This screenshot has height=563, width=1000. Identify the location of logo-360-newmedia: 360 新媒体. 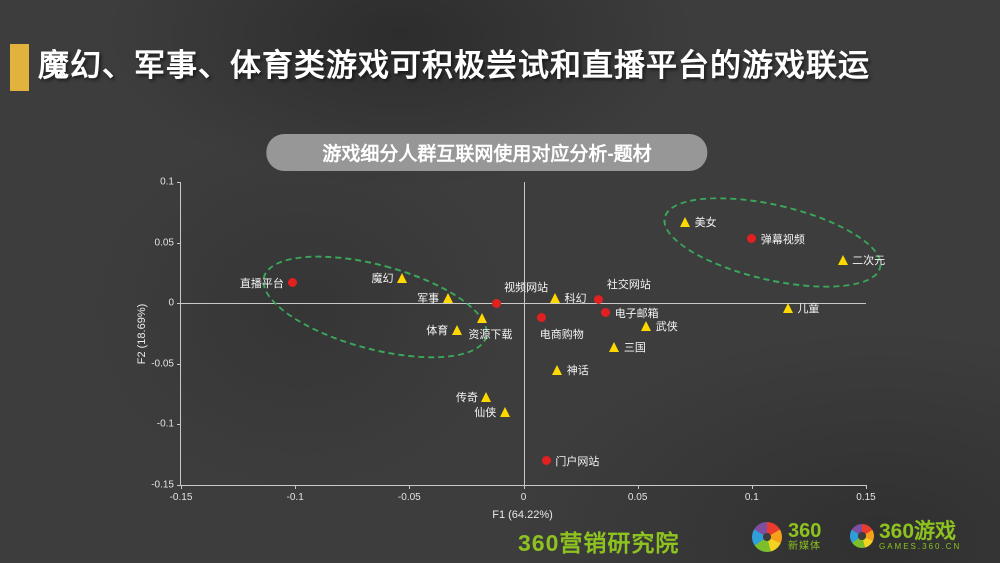
(786, 537).